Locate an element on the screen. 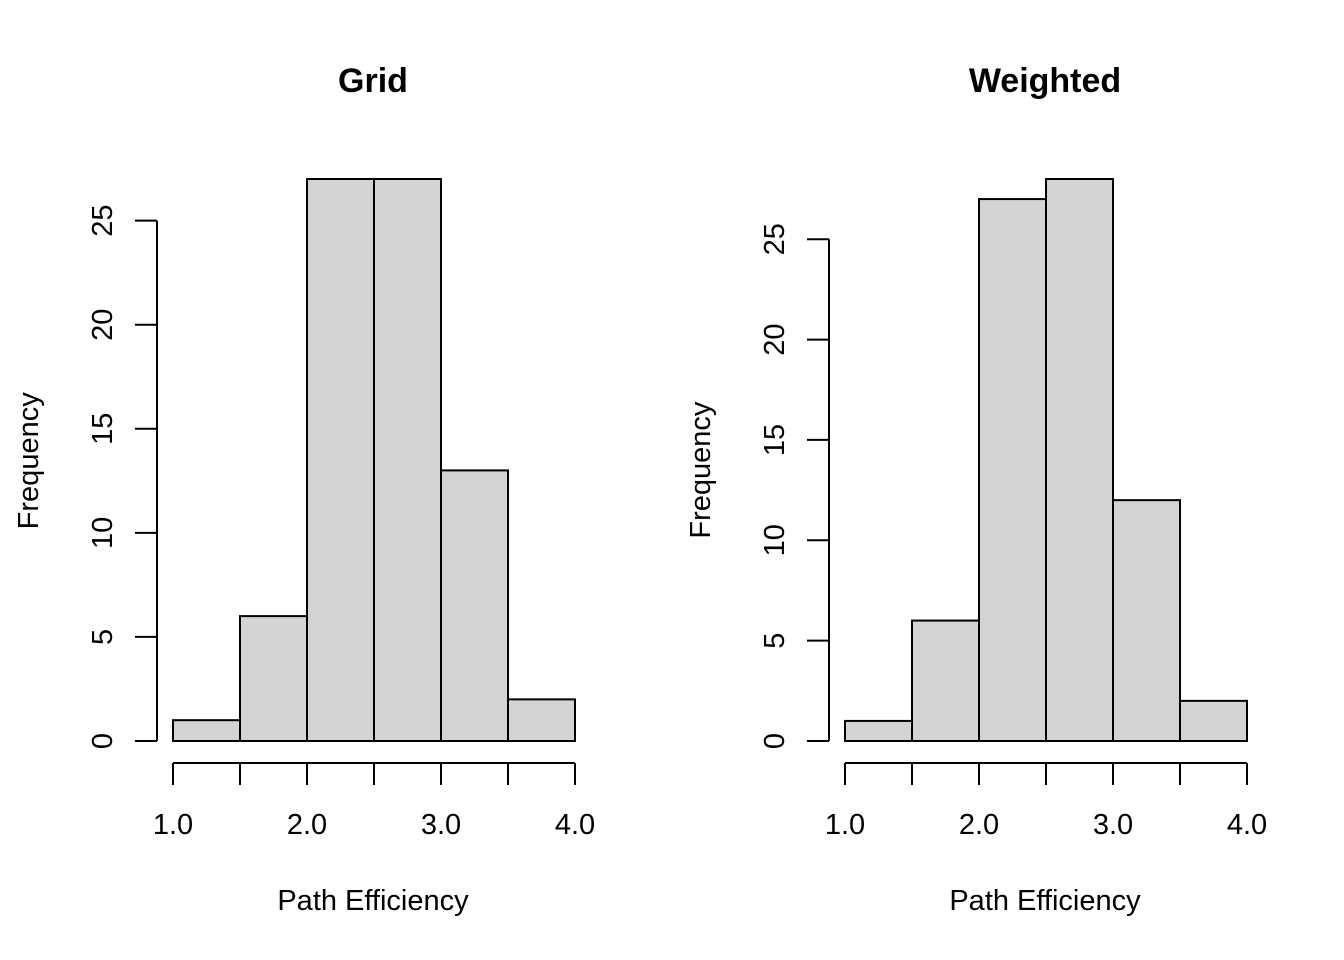  chart-1-x-tick-label-6: 4.0 is located at coordinates (1247, 825).